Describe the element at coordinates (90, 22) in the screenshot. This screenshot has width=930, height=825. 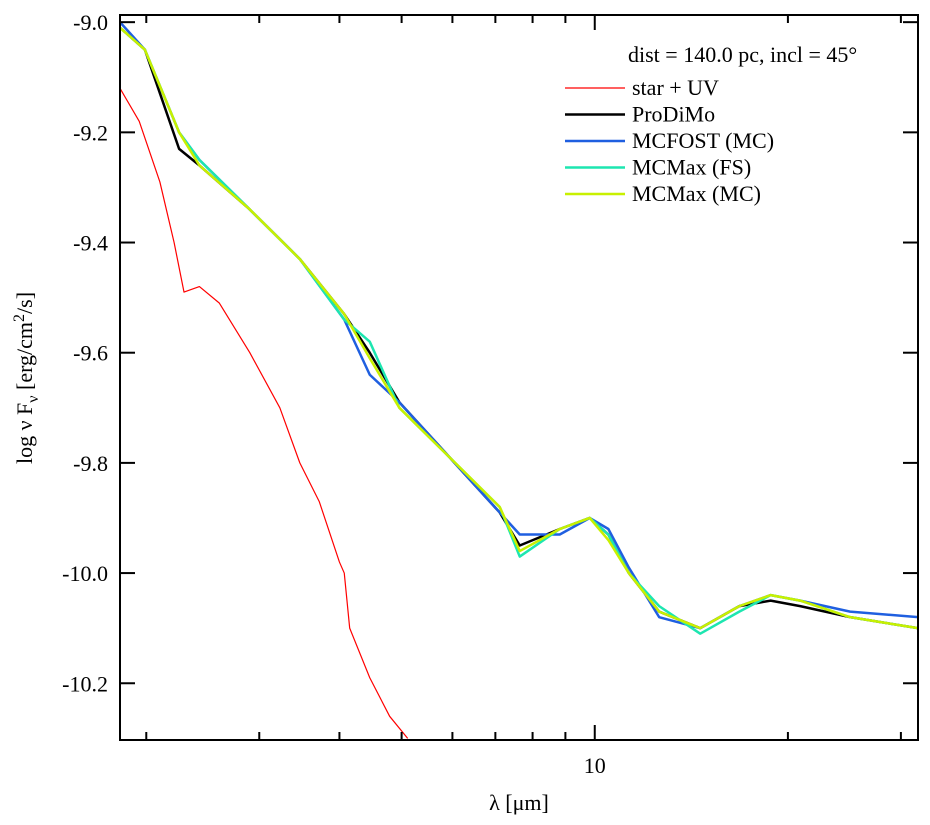
I see `y-tick-label: -9.0` at that location.